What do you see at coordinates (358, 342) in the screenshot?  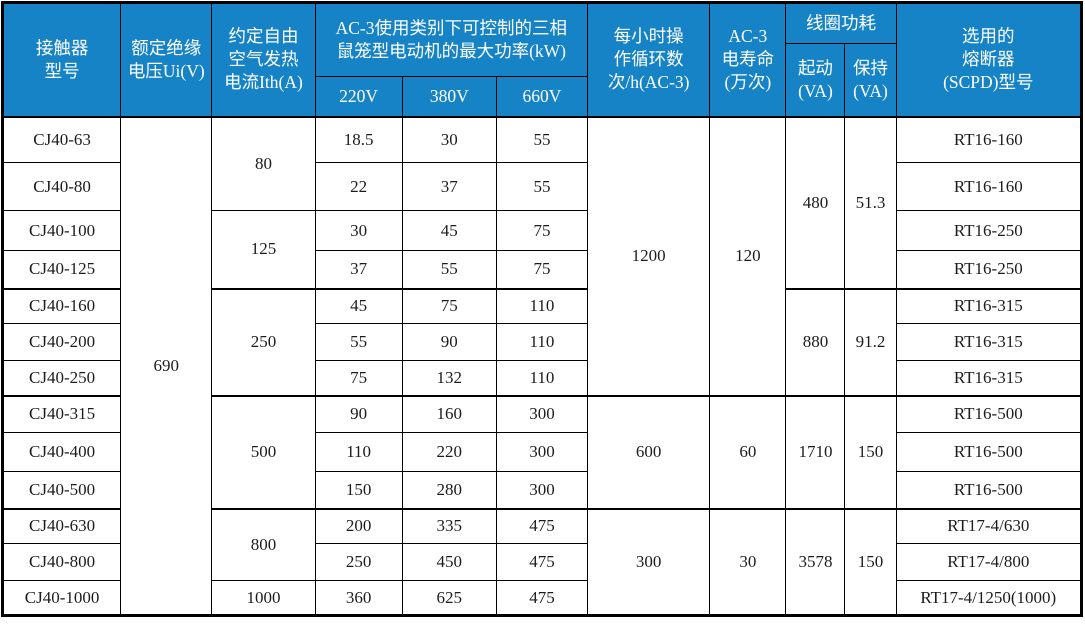 I see `cell-p220: 55` at bounding box center [358, 342].